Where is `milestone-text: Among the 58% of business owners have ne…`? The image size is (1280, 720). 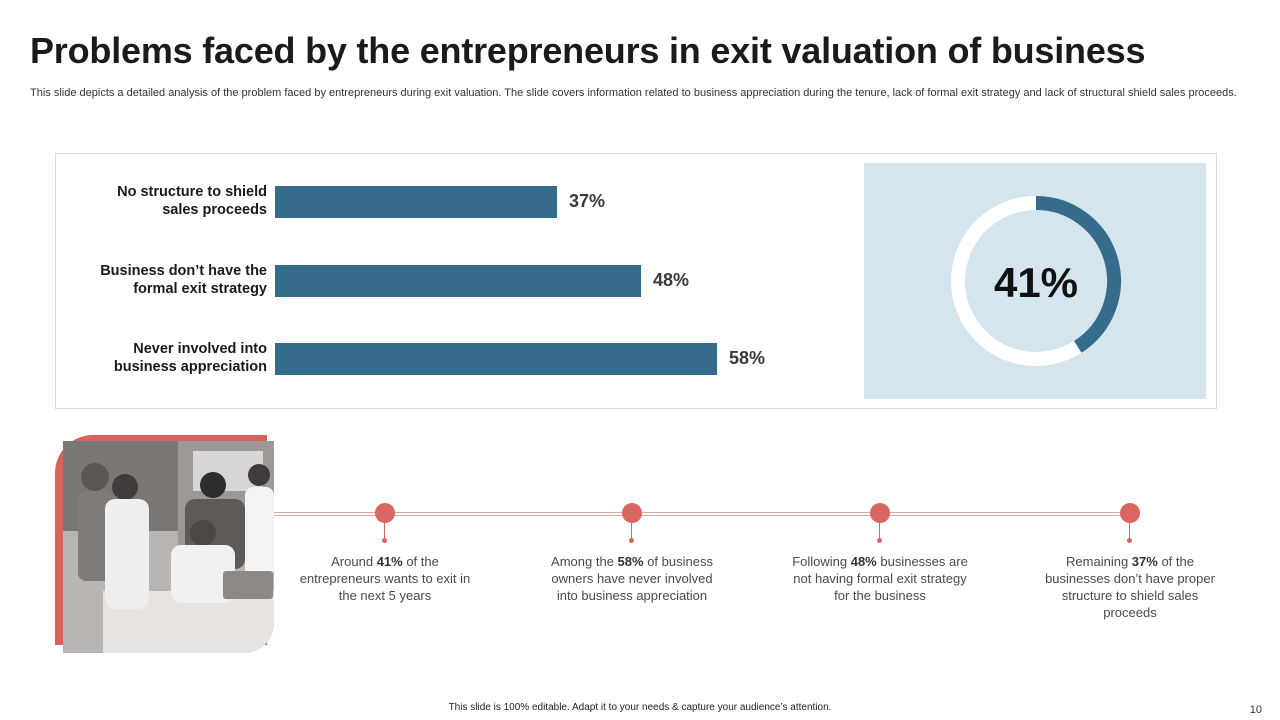
milestone-text: Among the 58% of business owners have ne… is located at coordinates (632, 578).